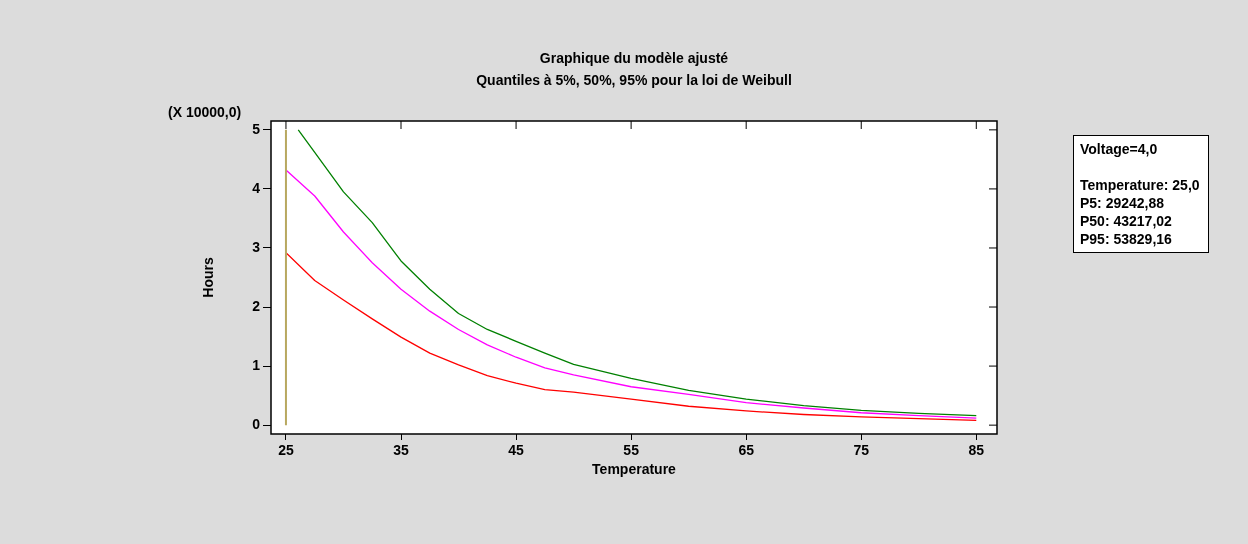  I want to click on y-tick-label: 5, so click(256, 128).